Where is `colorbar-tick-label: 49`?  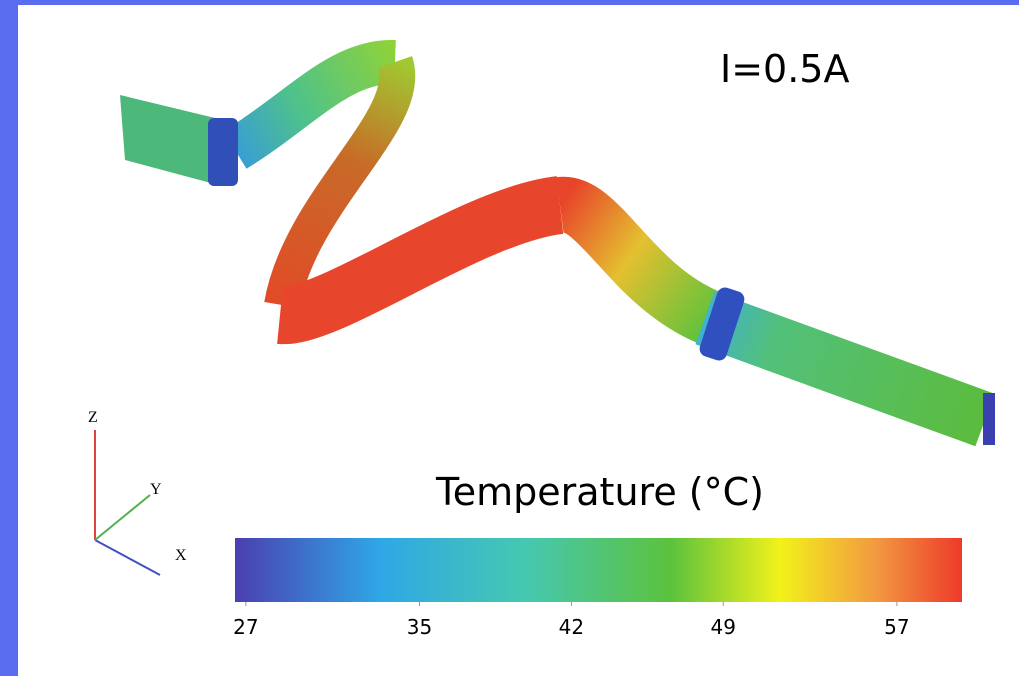
colorbar-tick-label: 49 is located at coordinates (723, 627).